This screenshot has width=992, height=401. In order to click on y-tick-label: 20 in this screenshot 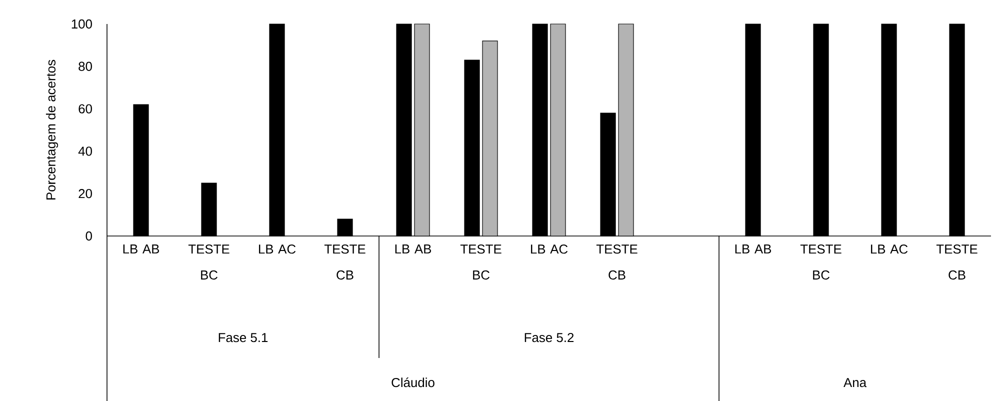, I will do `click(85, 193)`.